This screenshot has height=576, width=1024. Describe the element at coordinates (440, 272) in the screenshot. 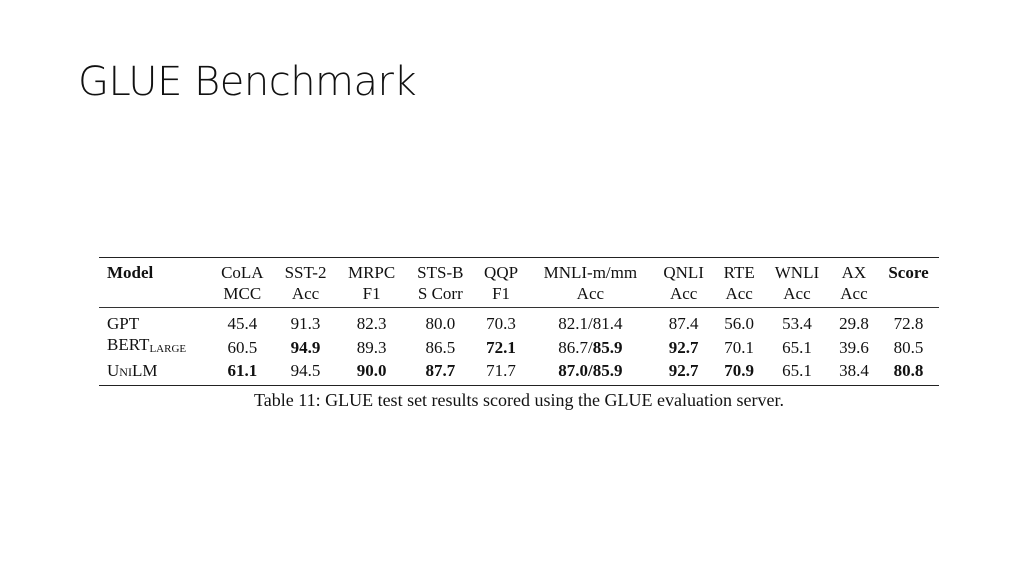

I see `header-stsb: STS-B` at that location.